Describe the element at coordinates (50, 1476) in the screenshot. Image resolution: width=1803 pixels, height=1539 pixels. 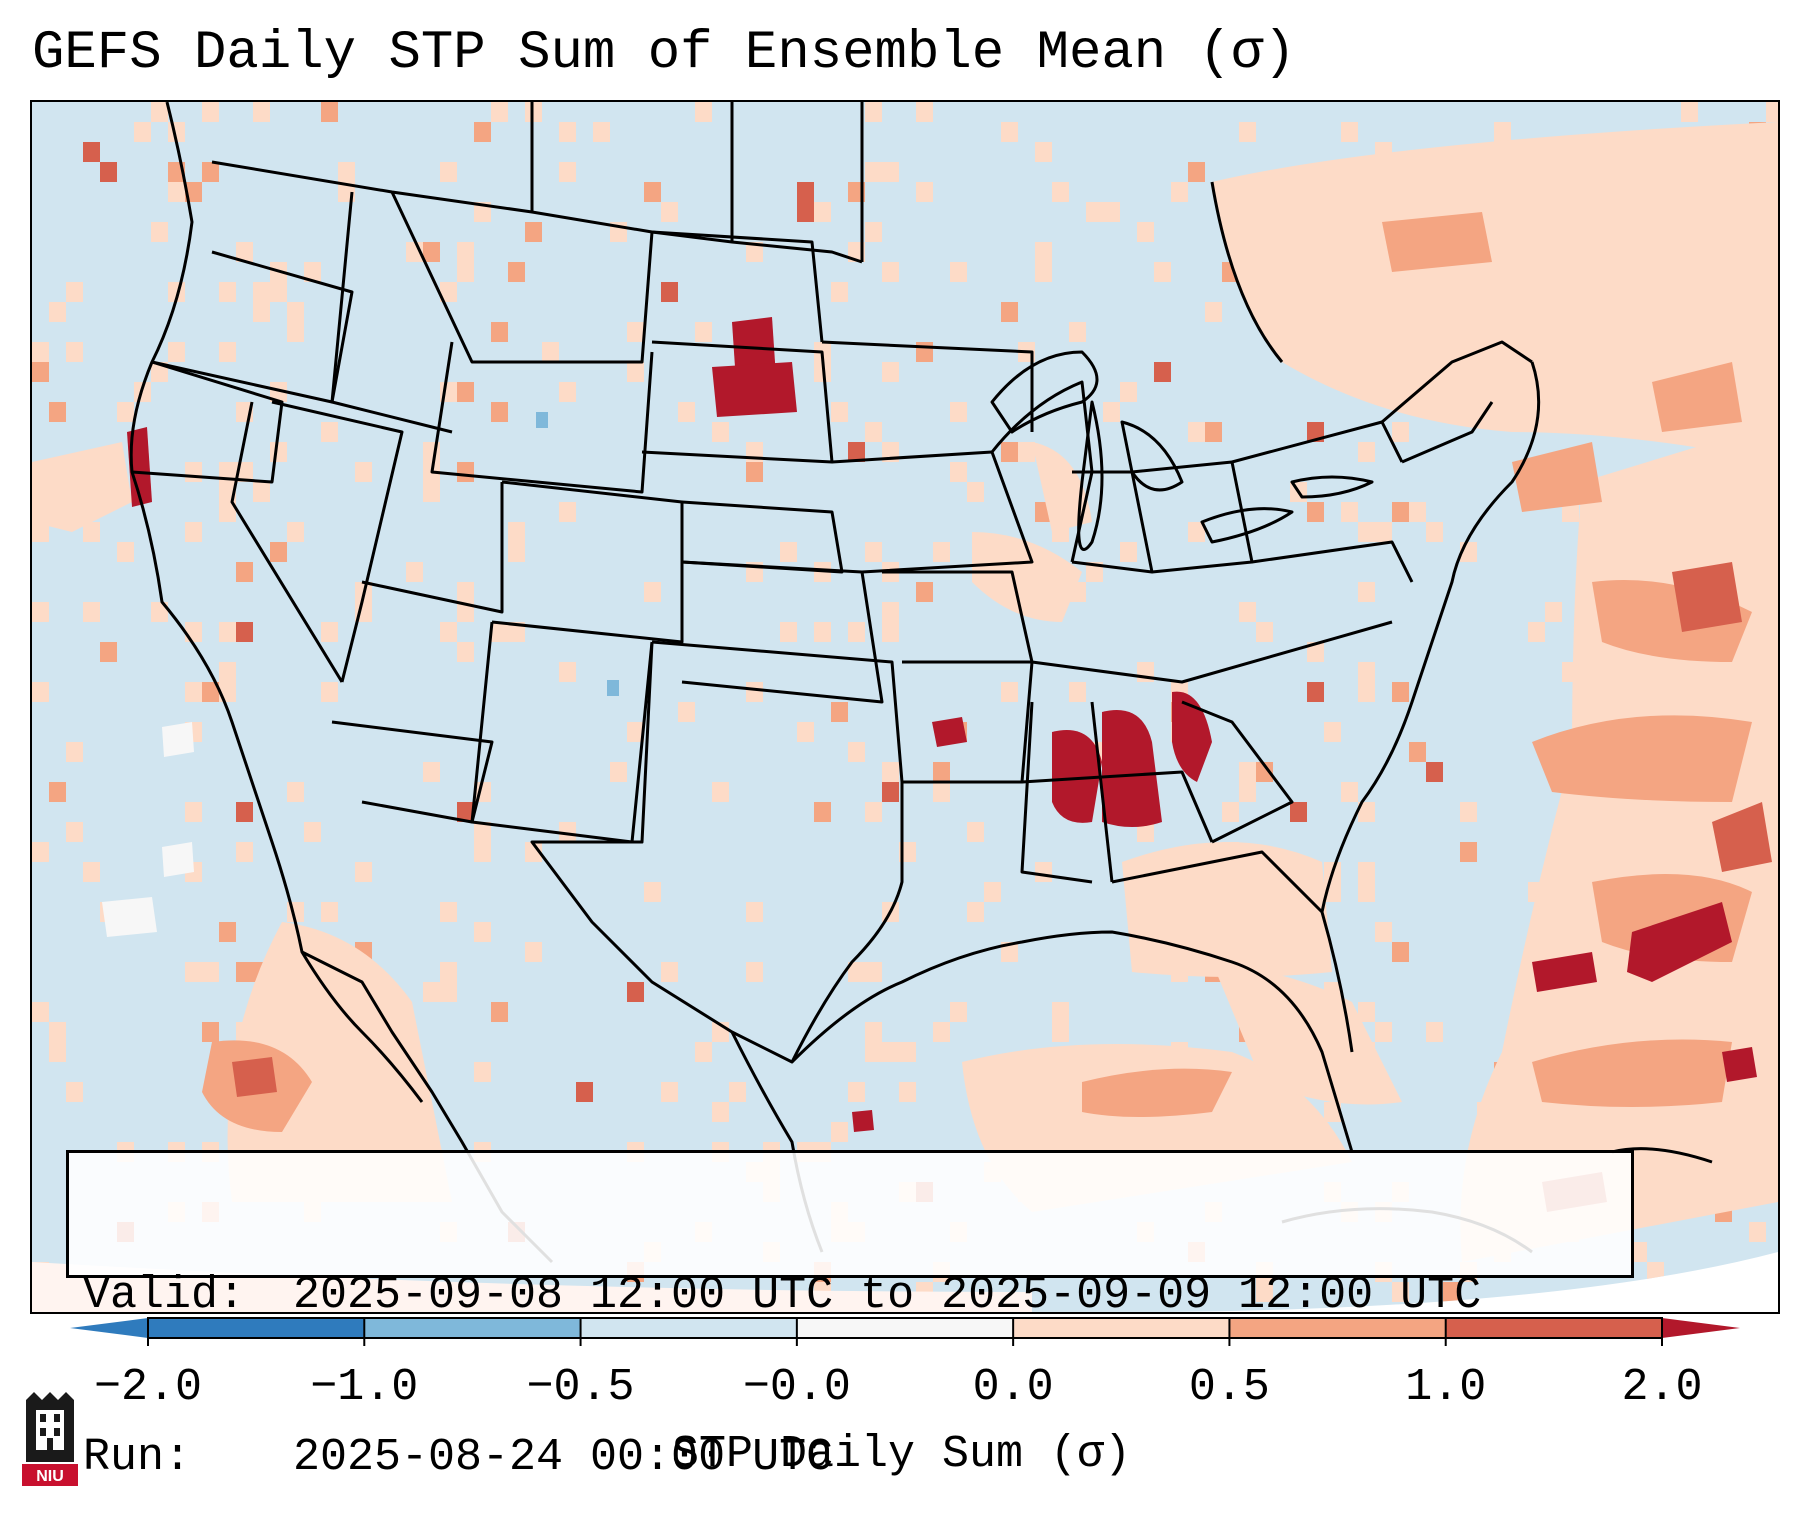
I see `niu-logo-text: NIU` at that location.